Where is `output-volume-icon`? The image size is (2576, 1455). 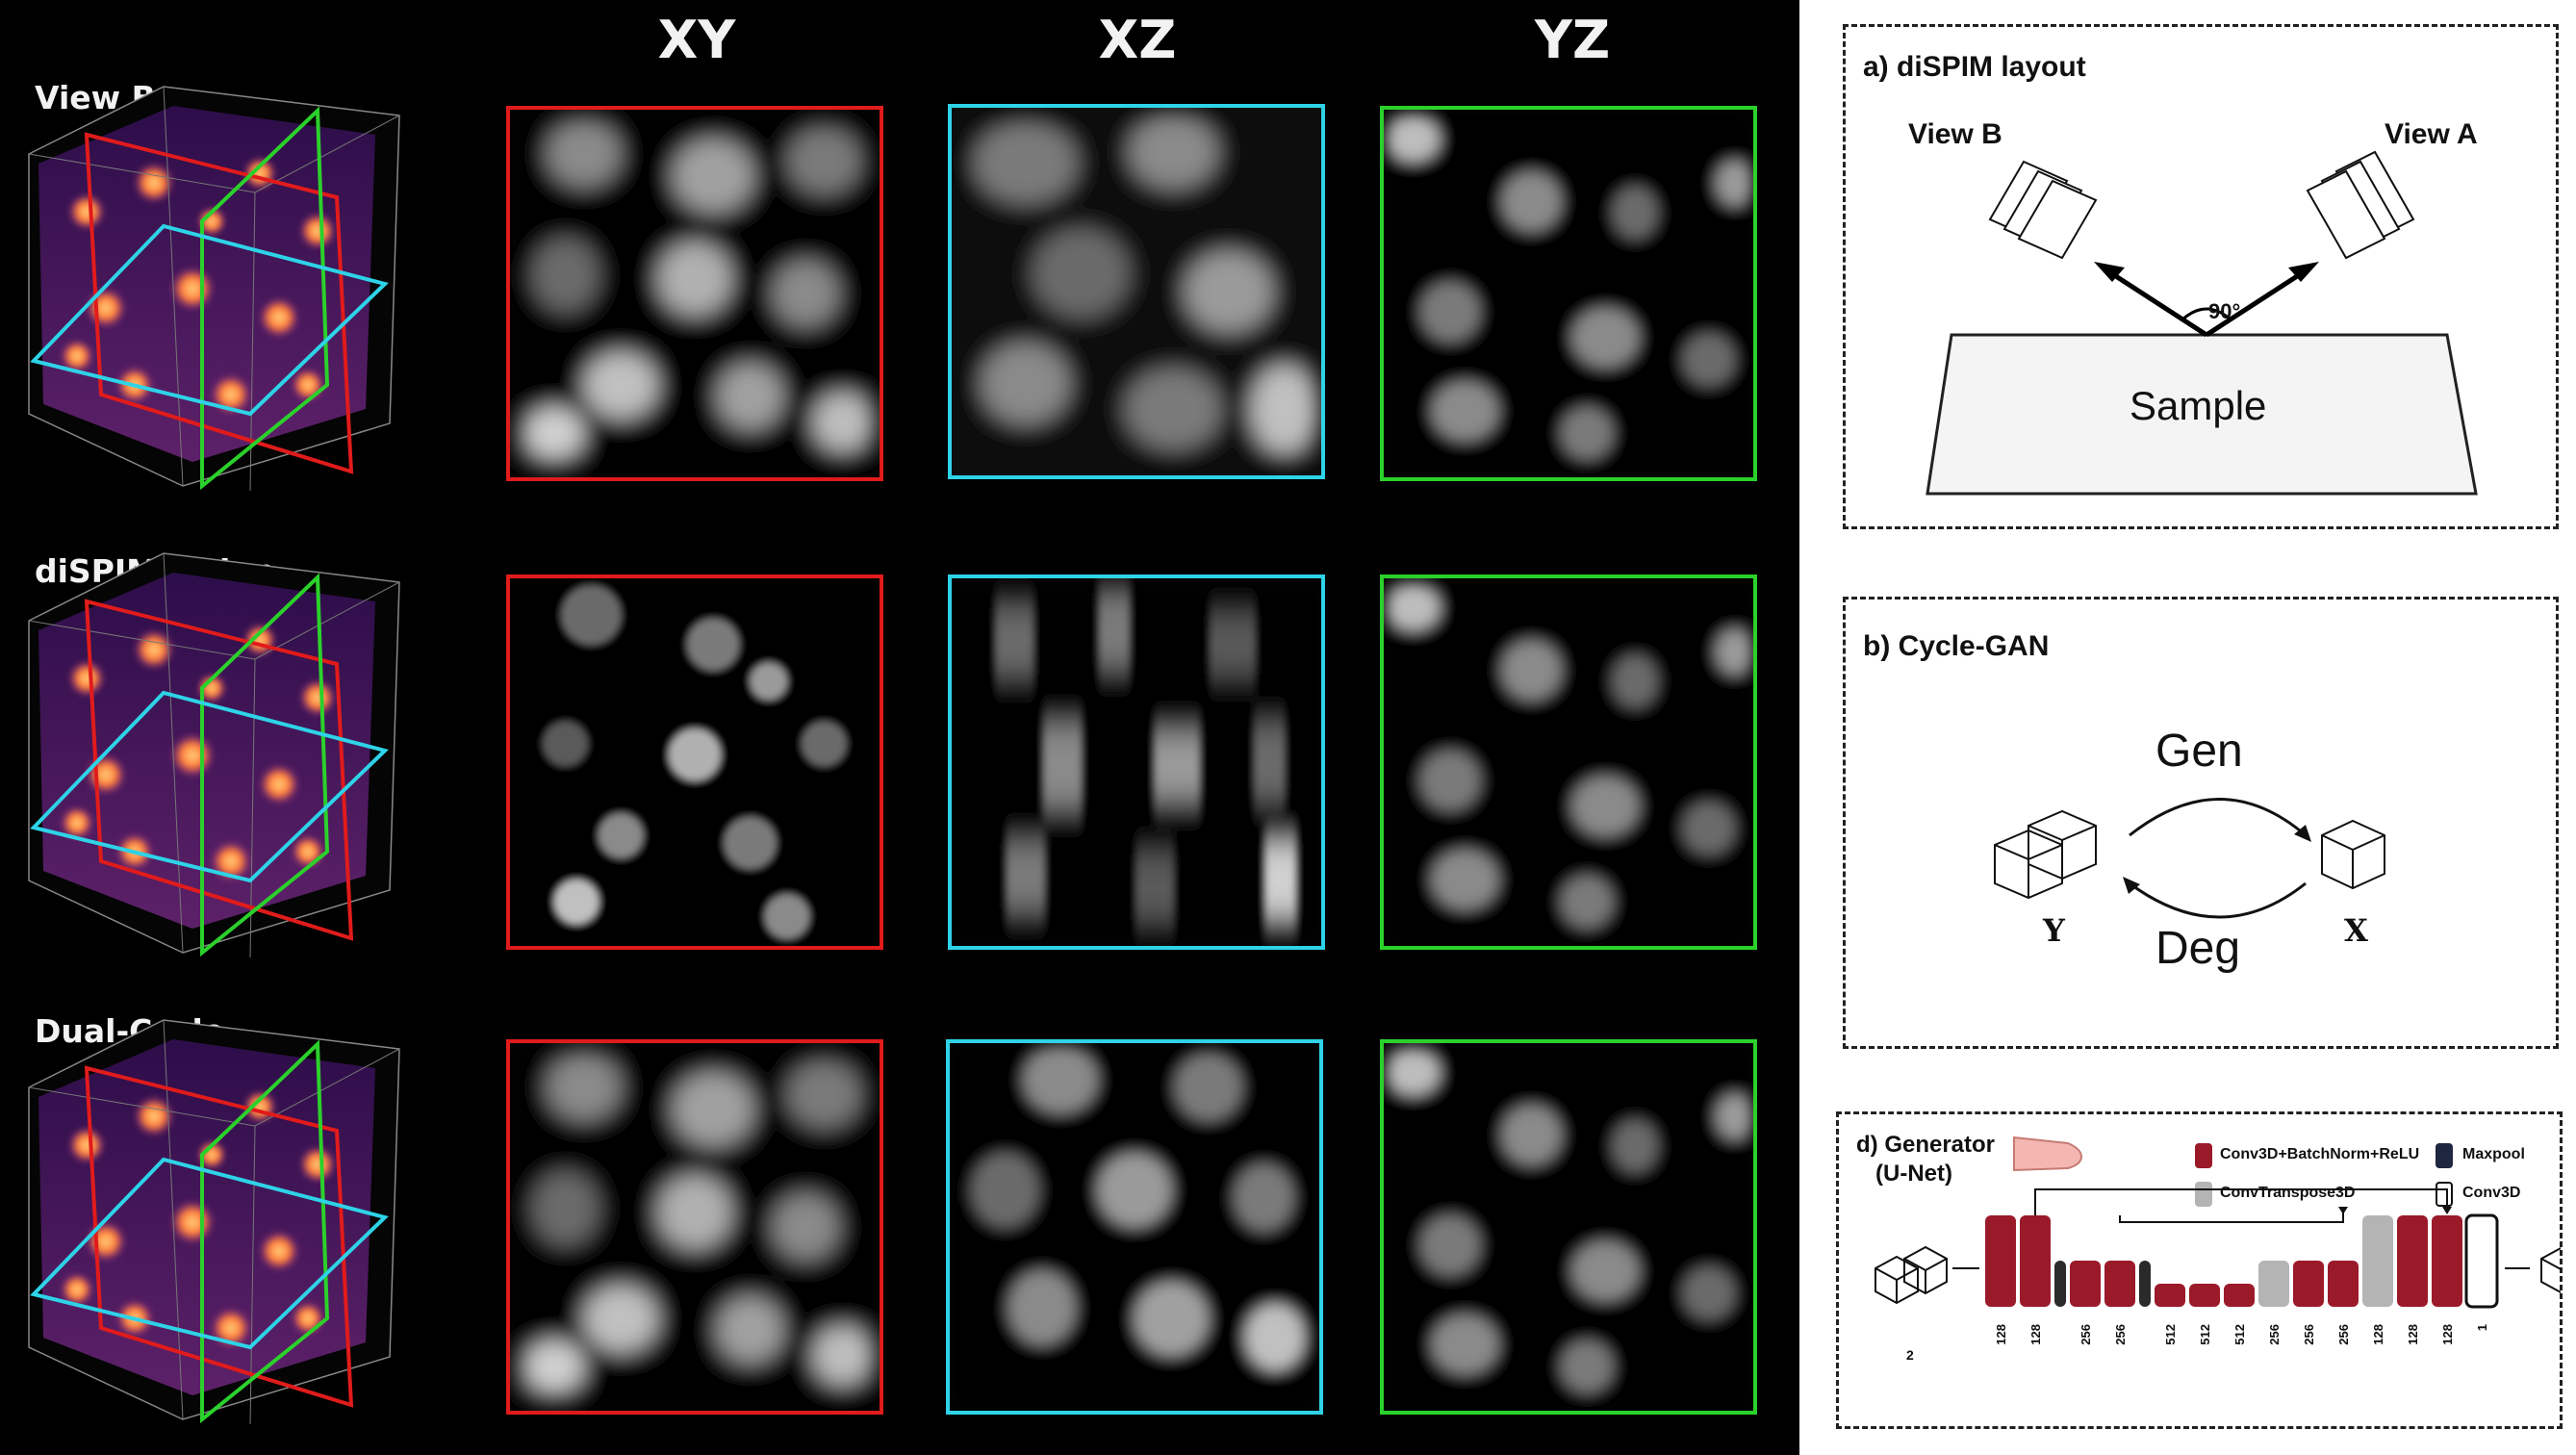 output-volume-icon is located at coordinates (2550, 1270).